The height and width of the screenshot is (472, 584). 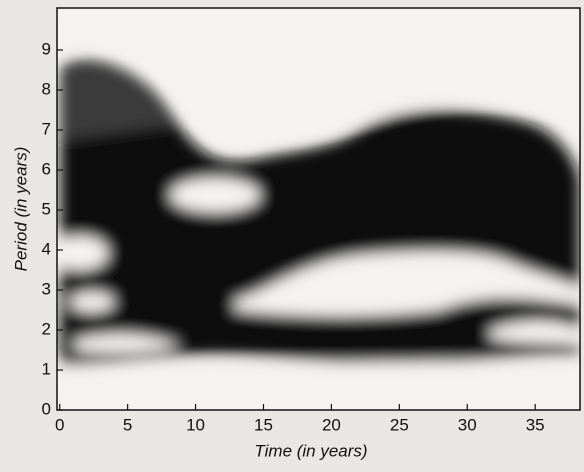 I want to click on x-tick-label: 30, so click(x=467, y=424).